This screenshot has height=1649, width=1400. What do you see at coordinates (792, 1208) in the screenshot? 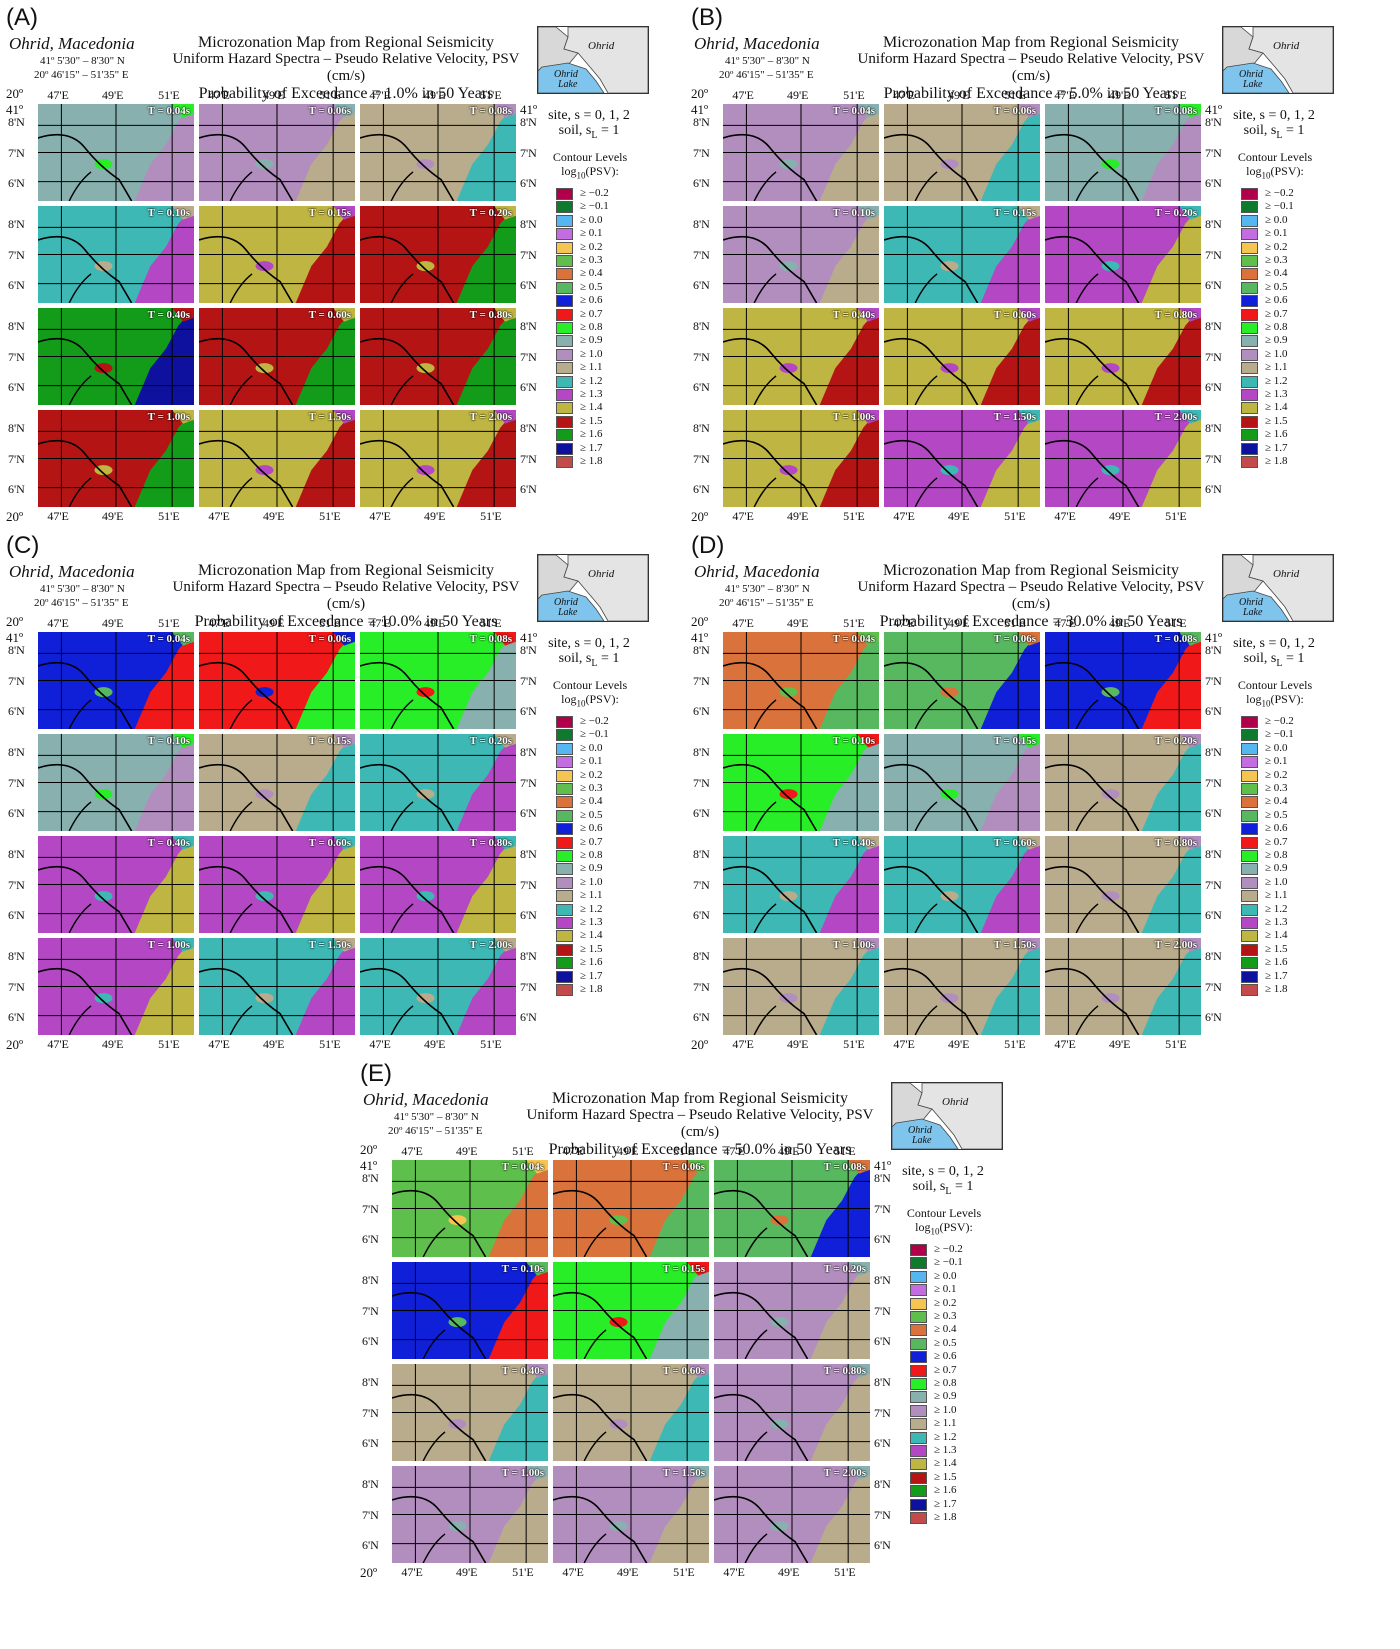
I see `map-tile-0_08s: T = 0.08s` at bounding box center [792, 1208].